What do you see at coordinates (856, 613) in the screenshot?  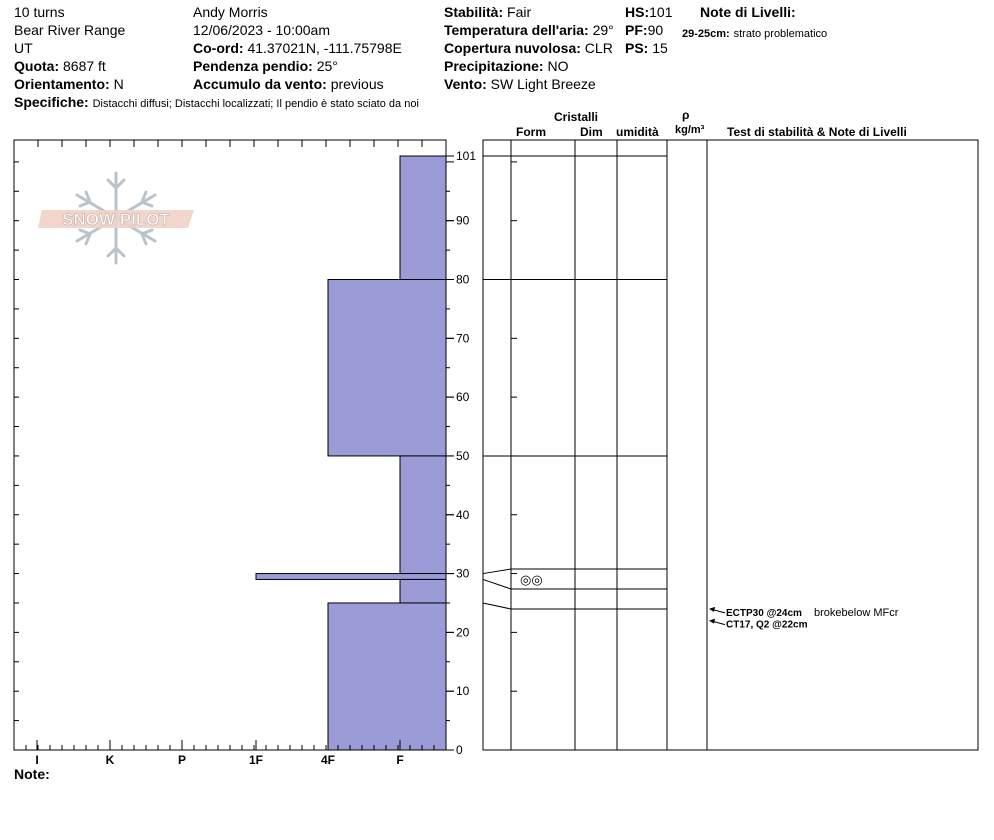 I see `test-note: brokebelow MFcr` at bounding box center [856, 613].